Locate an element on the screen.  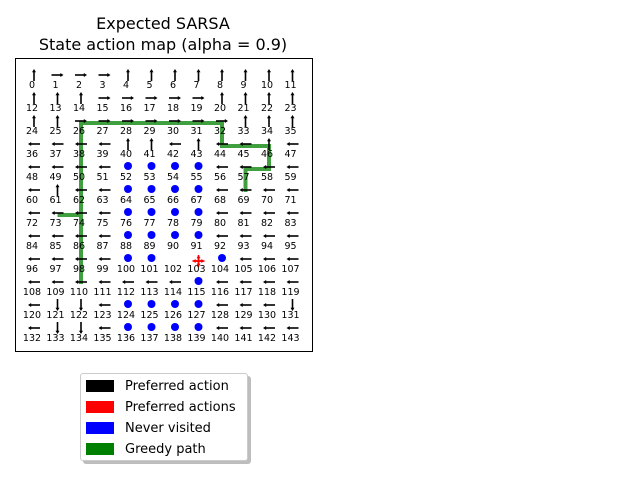
grid-cell: 93 is located at coordinates (244, 243).